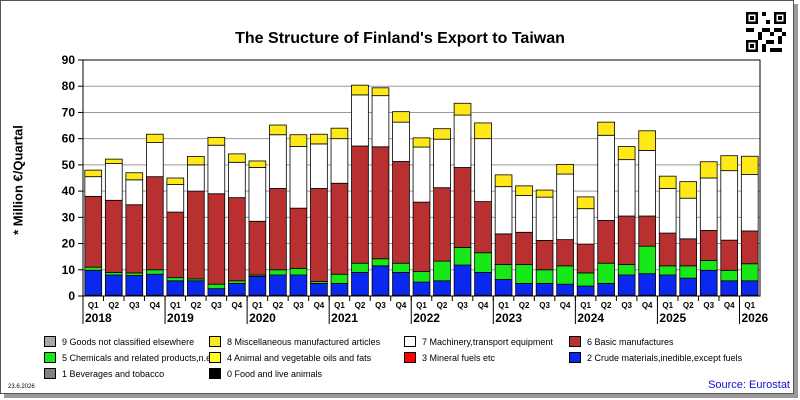 The width and height of the screenshot is (800, 400). What do you see at coordinates (69, 191) in the screenshot?
I see `y-tick-label: 40` at bounding box center [69, 191].